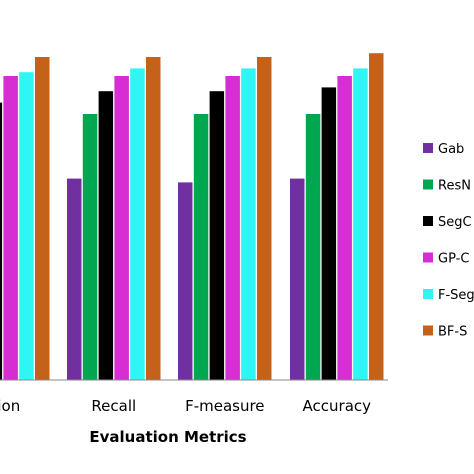 This screenshot has height=474, width=474. Describe the element at coordinates (454, 186) in the screenshot. I see `legend-label-2: ResN` at that location.